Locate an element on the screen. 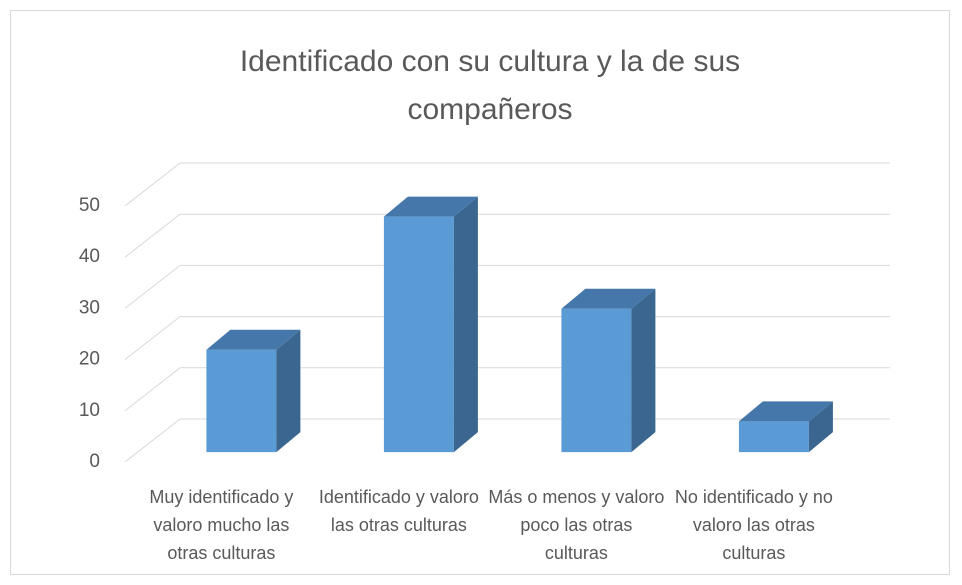 The image size is (962, 585). y-tick-label: 40 is located at coordinates (89, 256).